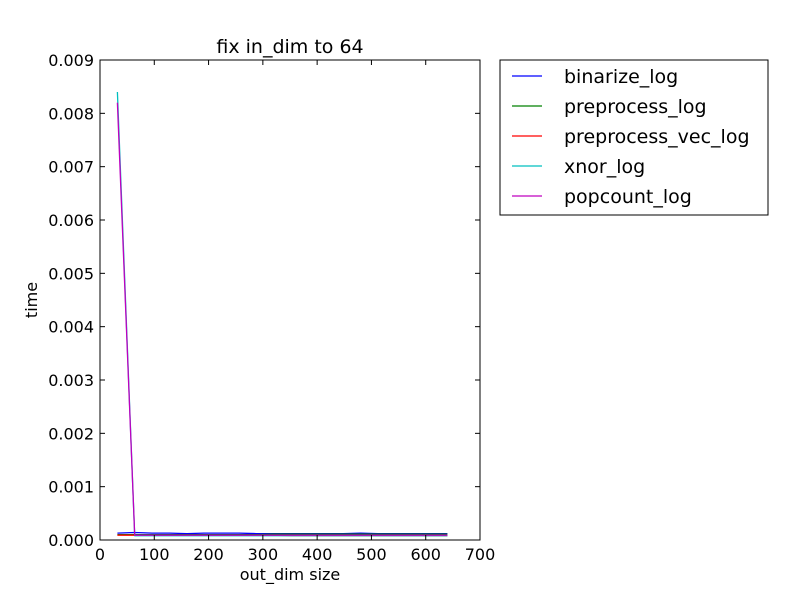 This screenshot has width=800, height=600. I want to click on y-tick-label: 0.002, so click(71, 433).